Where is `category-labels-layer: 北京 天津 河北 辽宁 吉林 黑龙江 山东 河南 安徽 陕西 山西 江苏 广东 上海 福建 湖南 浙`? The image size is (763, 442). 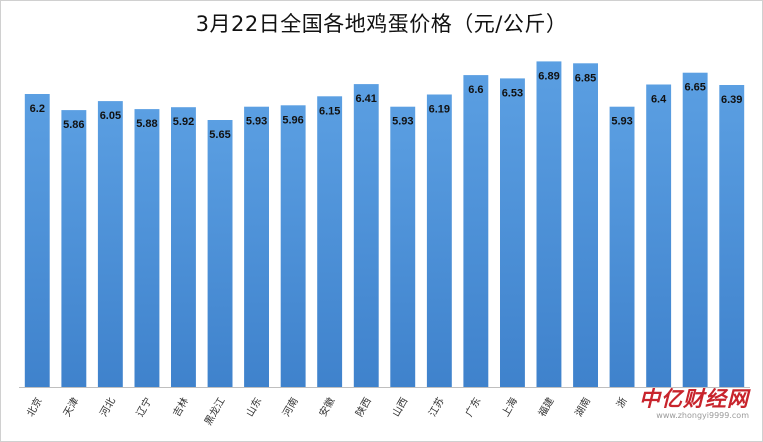 category-labels-layer: 北京 天津 河北 辽宁 吉林 黑龙江 山东 河南 安徽 陕西 山西 江苏 广东 上海 福建 湖南 浙 is located at coordinates (327, 411).